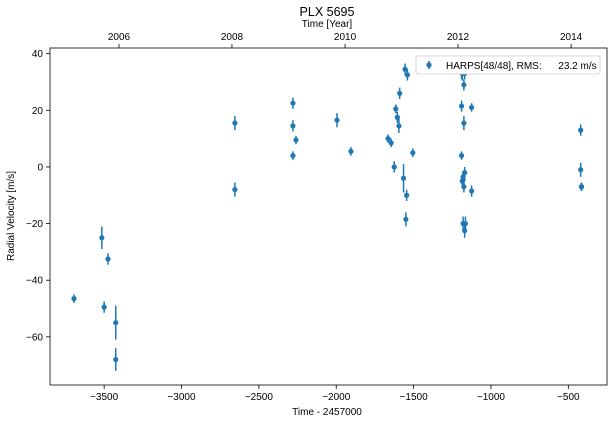  What do you see at coordinates (232, 37) in the screenshot?
I see `top-x-tick-label: 2008` at bounding box center [232, 37].